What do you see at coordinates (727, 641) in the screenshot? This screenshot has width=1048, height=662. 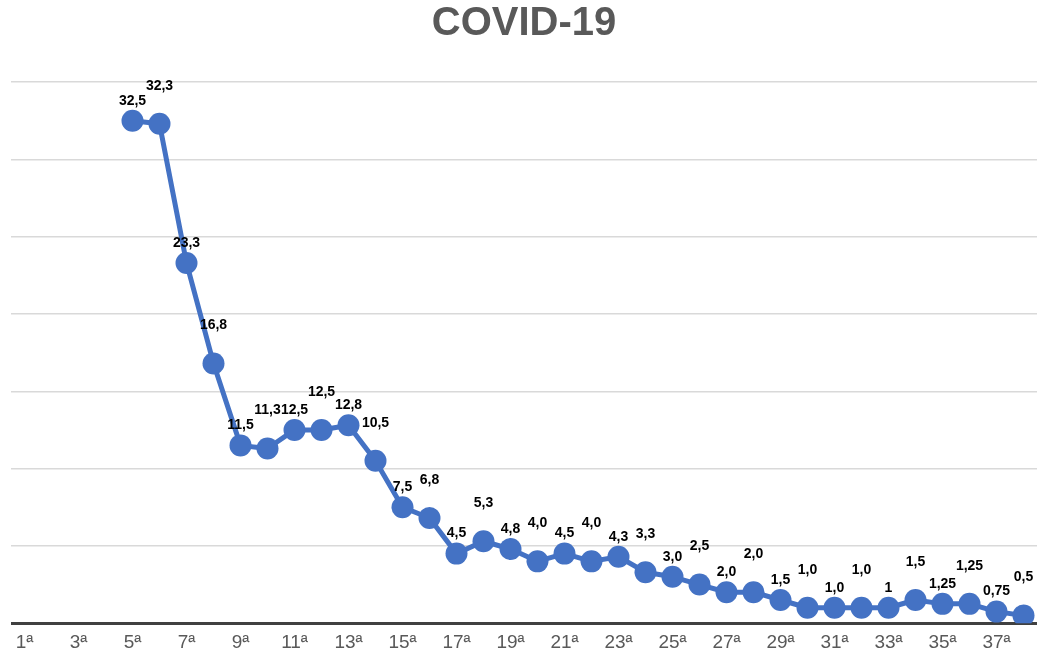 I see `x-tick-label: 27ª` at bounding box center [727, 641].